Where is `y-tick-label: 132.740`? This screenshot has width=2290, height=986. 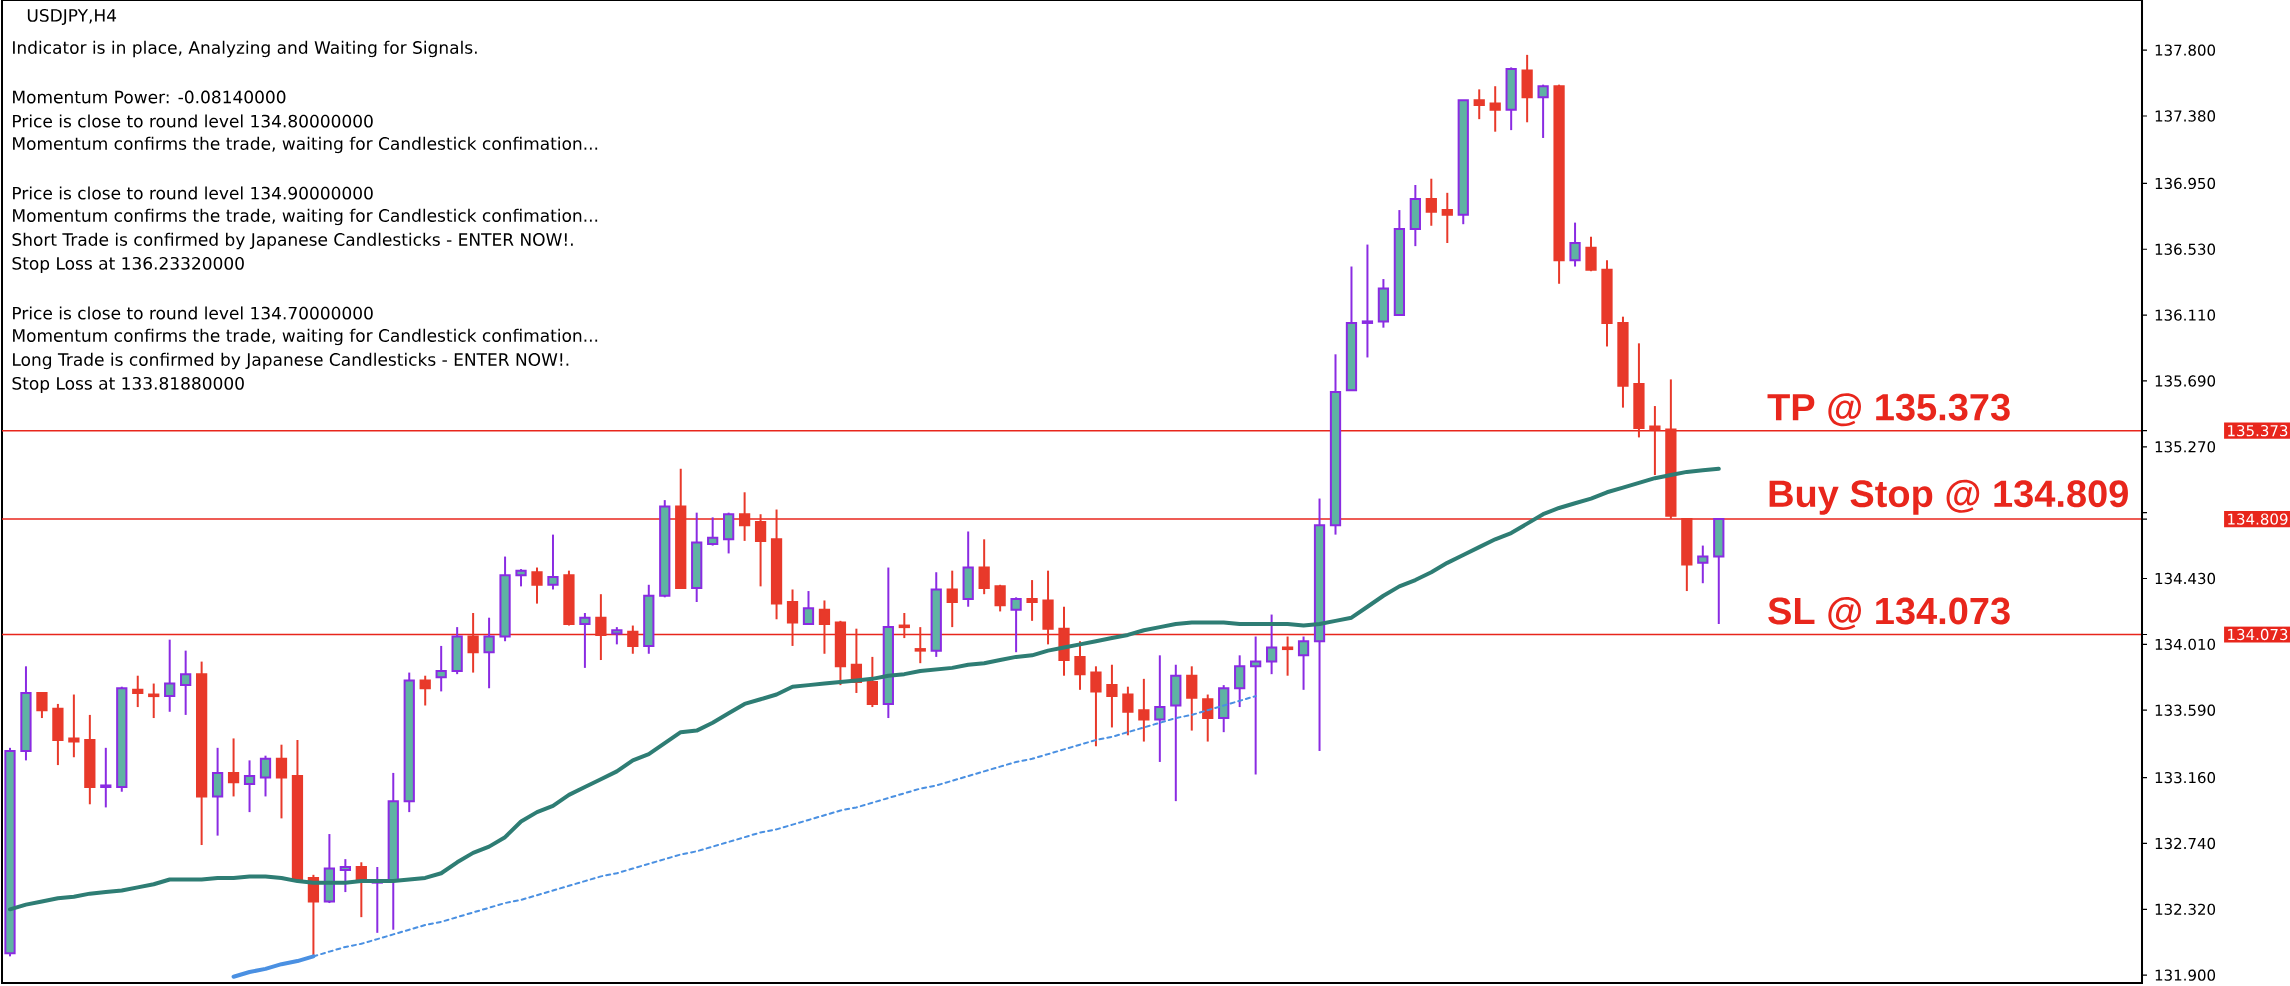 y-tick-label: 132.740 is located at coordinates (2185, 843).